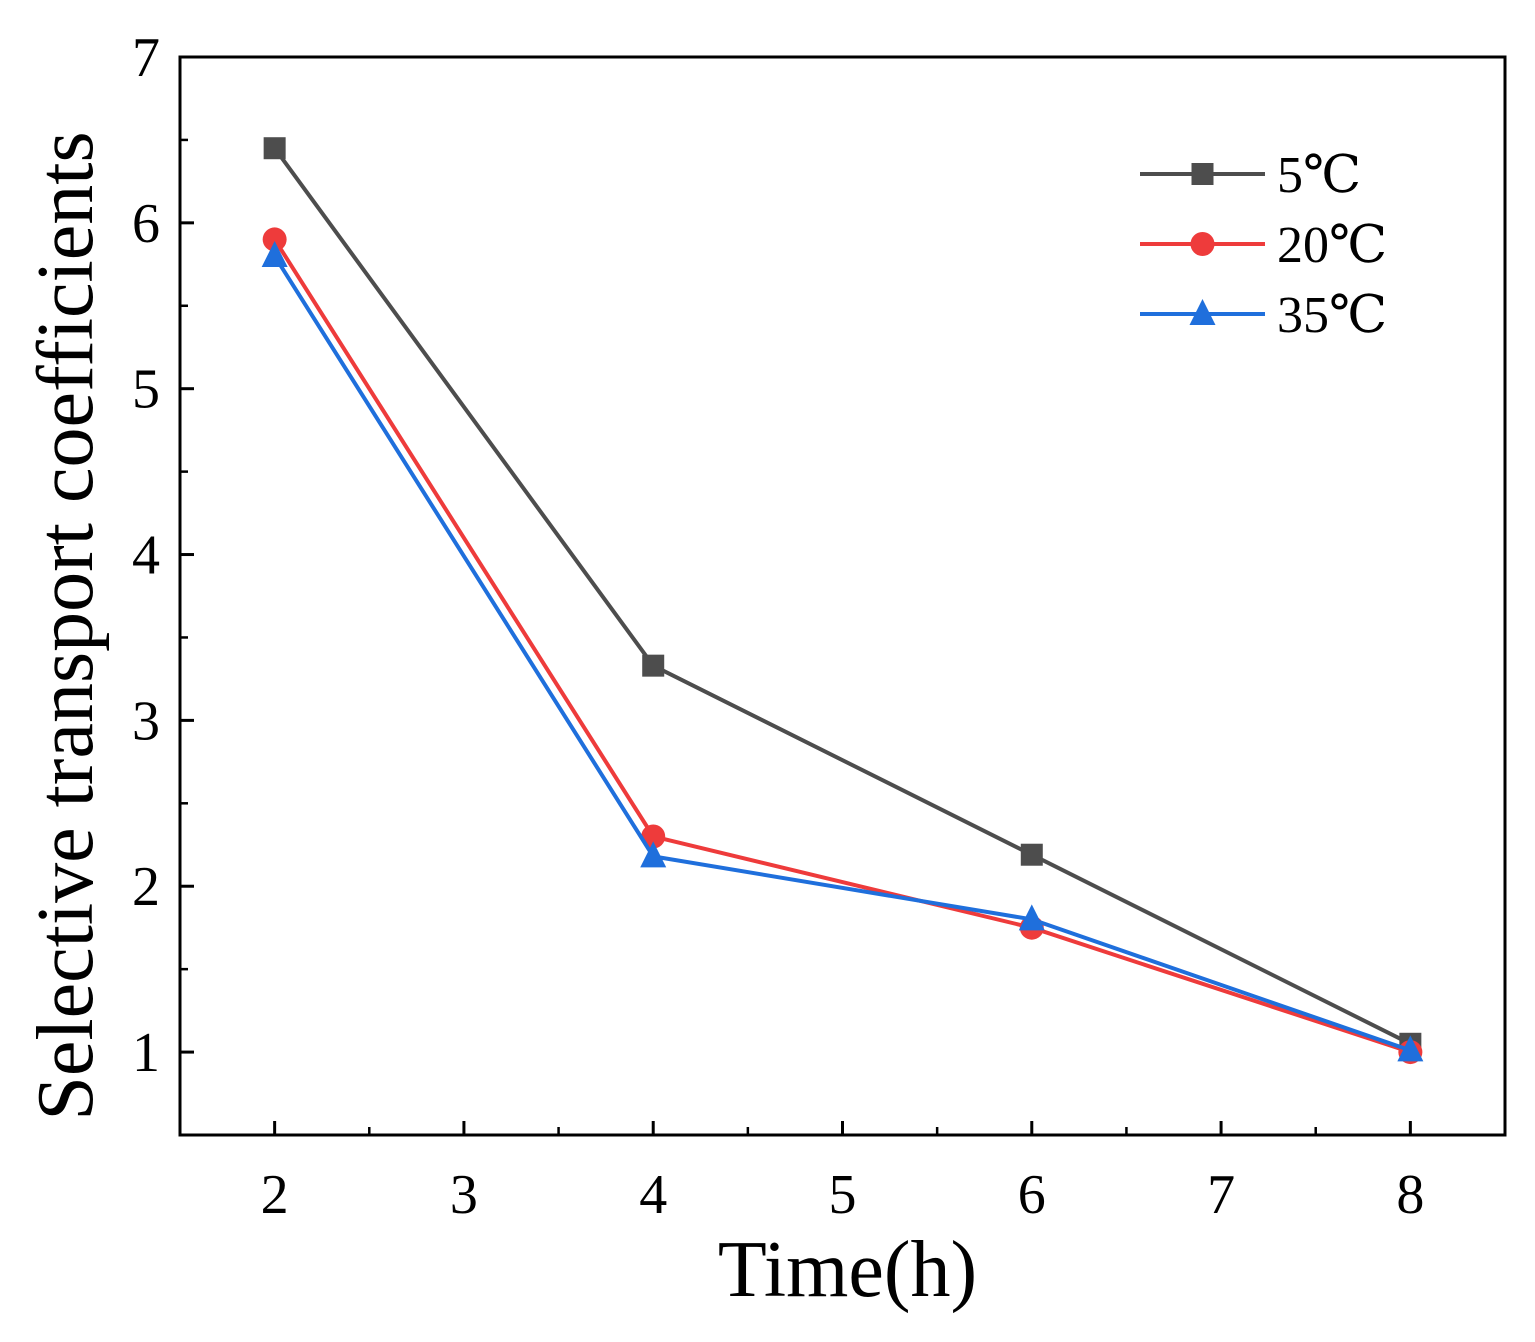  What do you see at coordinates (146, 887) in the screenshot?
I see `y-tick-label: 2` at bounding box center [146, 887].